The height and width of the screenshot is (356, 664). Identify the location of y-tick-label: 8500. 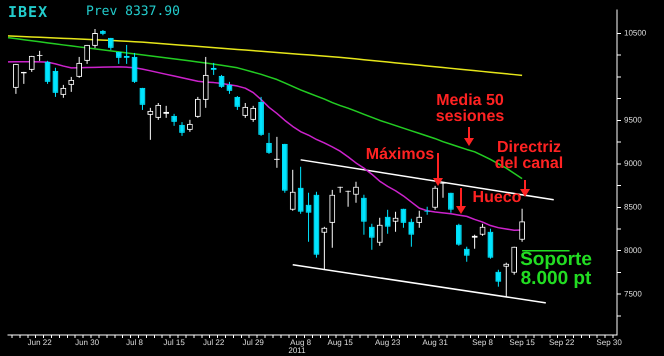
(633, 207).